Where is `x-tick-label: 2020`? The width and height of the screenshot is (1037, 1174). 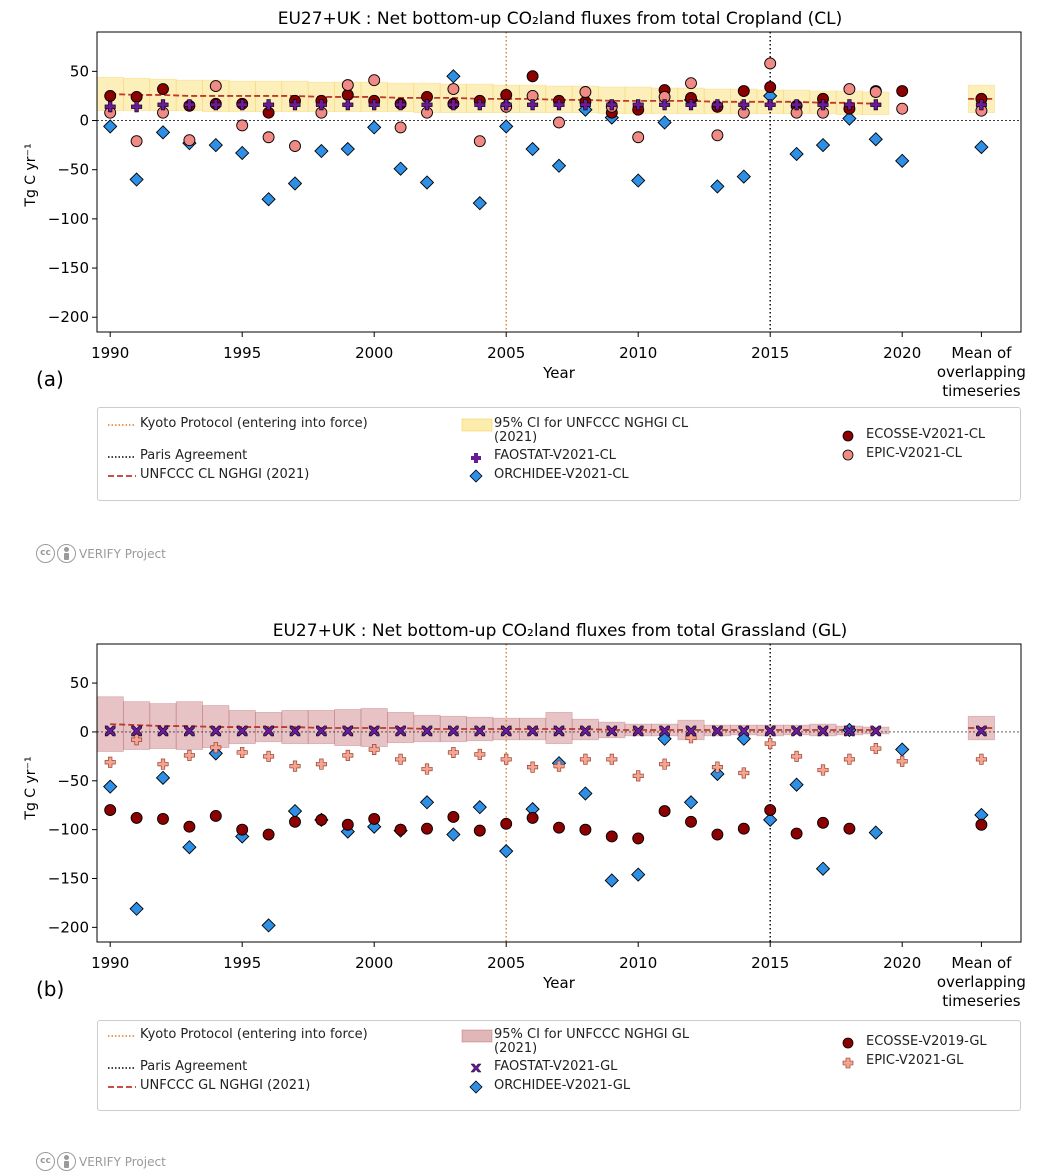 x-tick-label: 2020 is located at coordinates (902, 963).